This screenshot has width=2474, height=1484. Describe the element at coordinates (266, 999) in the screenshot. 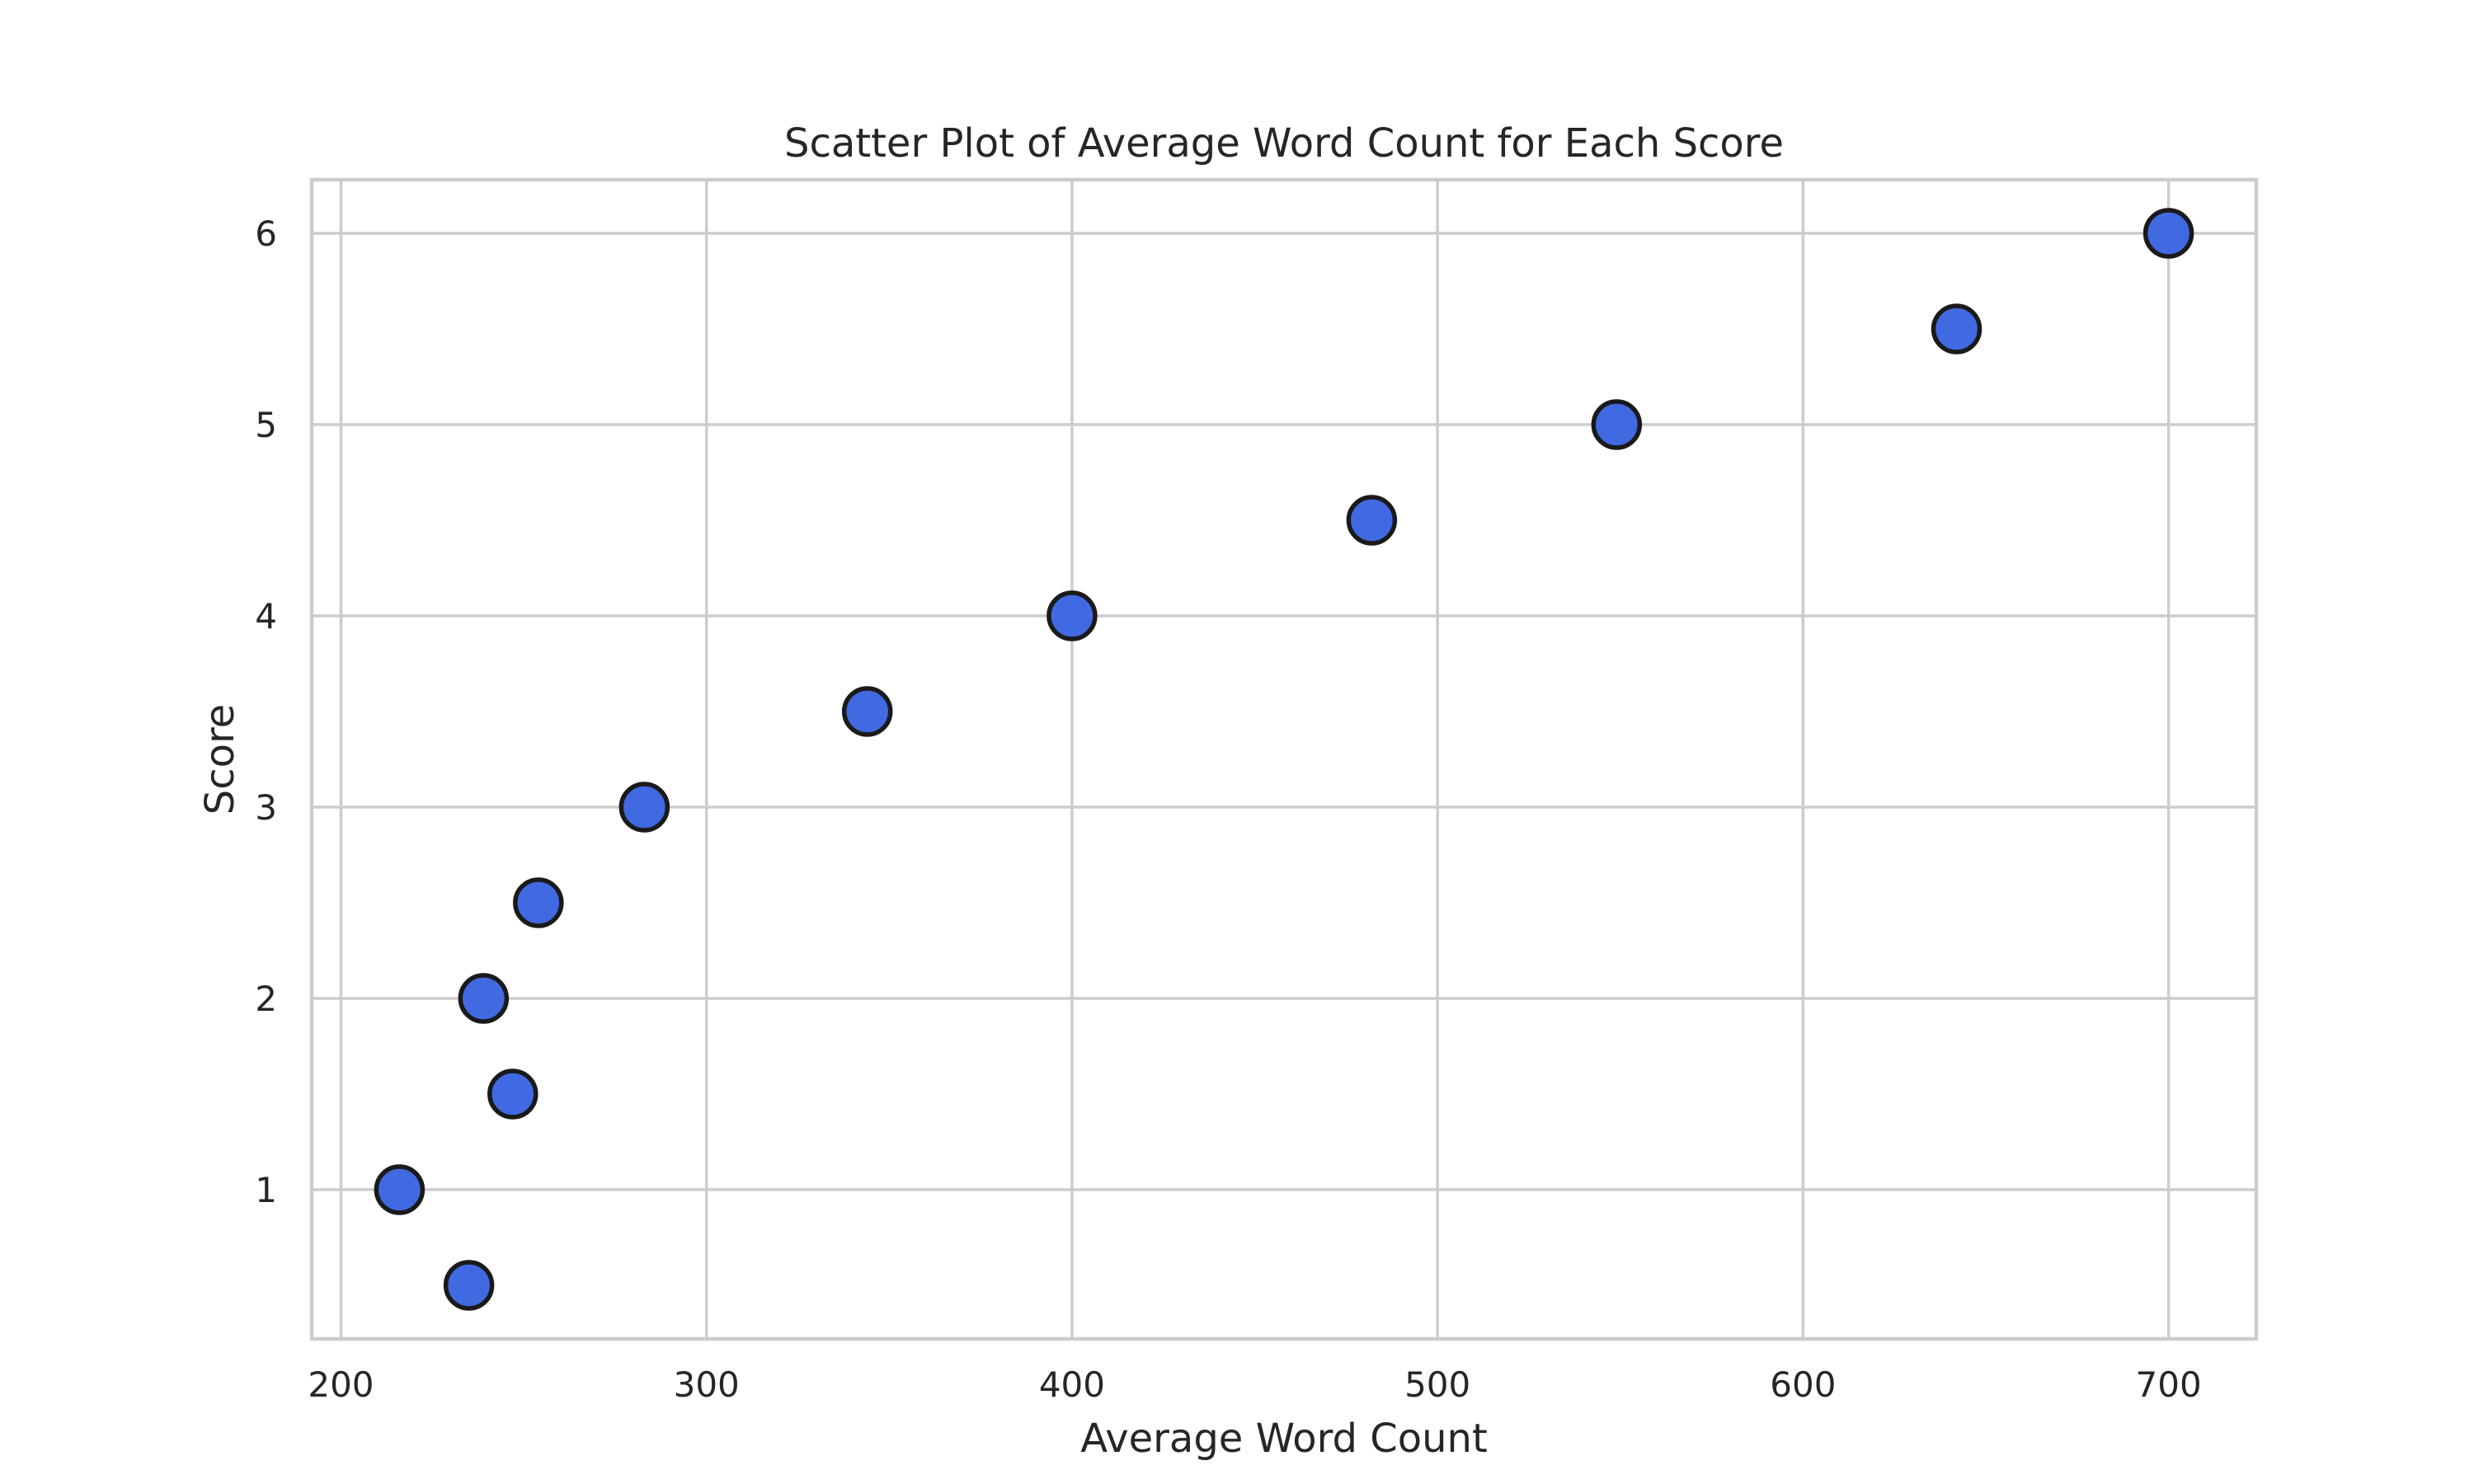

I see `y-tick-label: 2` at that location.